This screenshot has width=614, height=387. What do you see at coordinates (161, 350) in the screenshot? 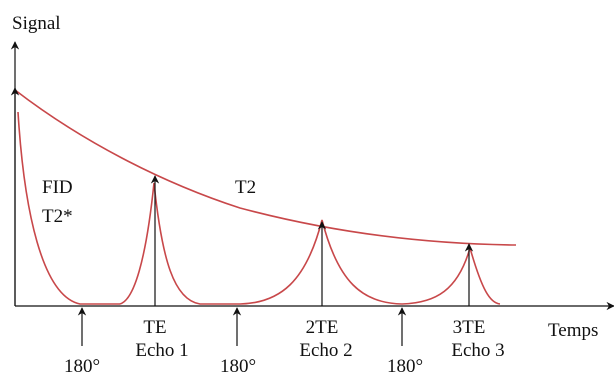
I see `echo-1-label: Echo 1` at bounding box center [161, 350].